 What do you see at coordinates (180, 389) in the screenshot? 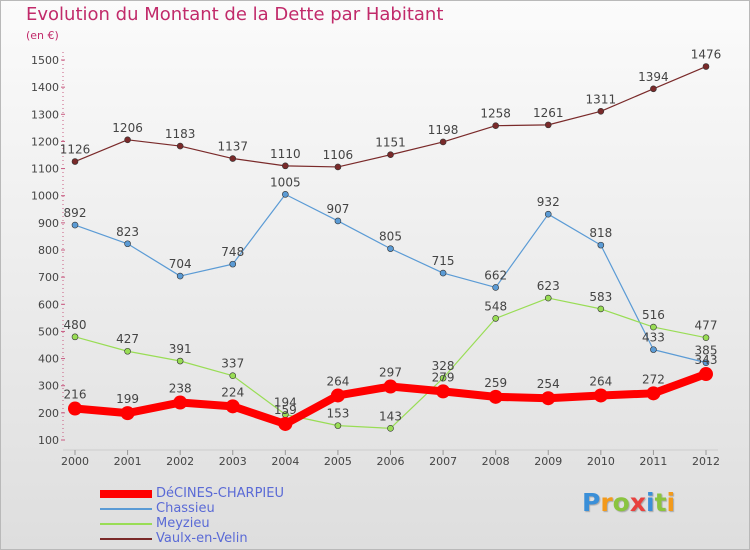
I see `data-label: 238` at bounding box center [180, 389].